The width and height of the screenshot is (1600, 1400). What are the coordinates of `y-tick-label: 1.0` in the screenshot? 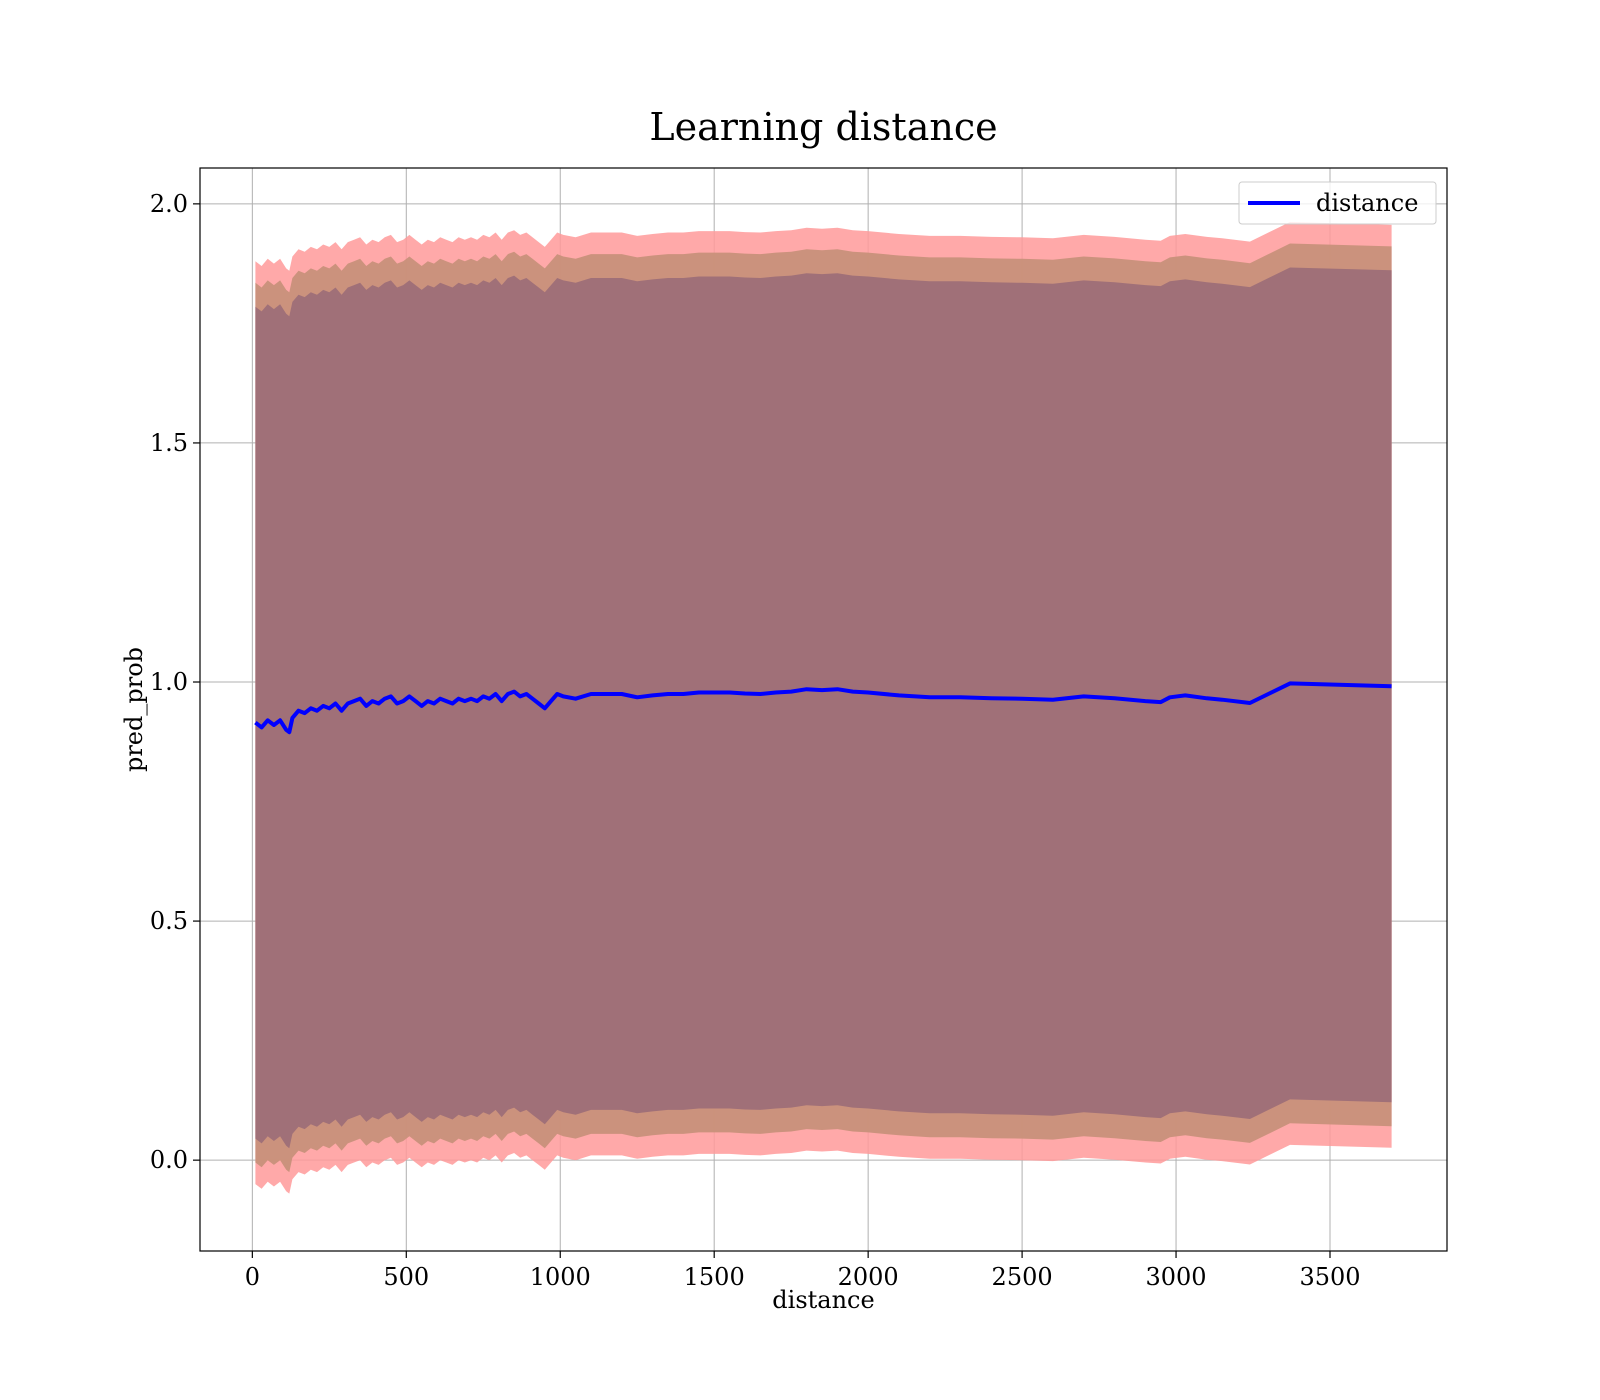 It's located at (169, 682).